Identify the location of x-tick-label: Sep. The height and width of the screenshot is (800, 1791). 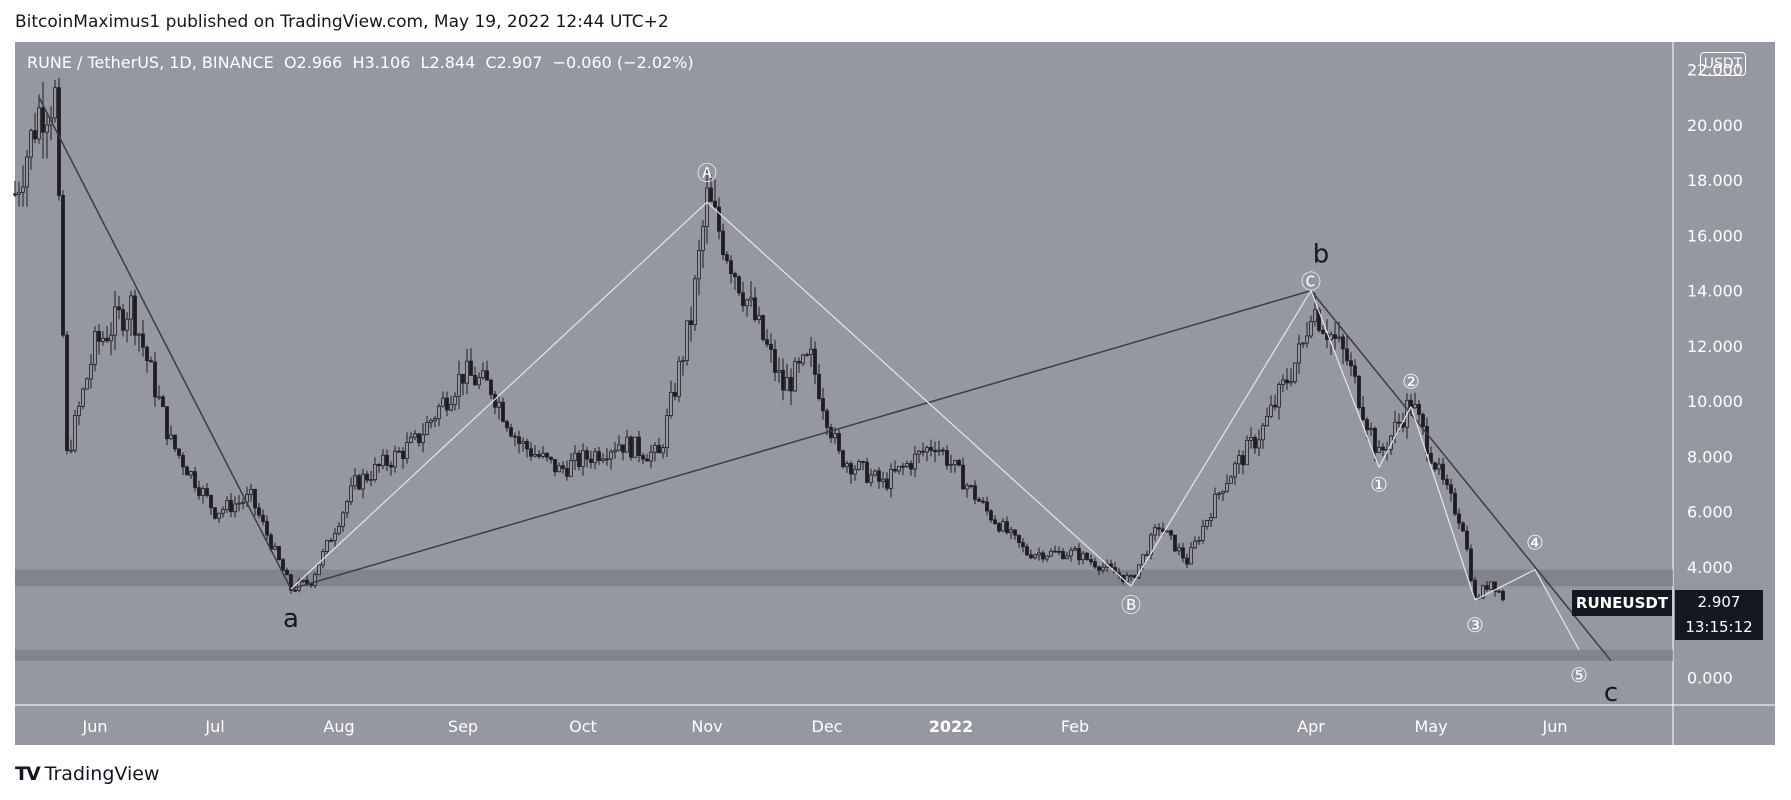
(463, 726).